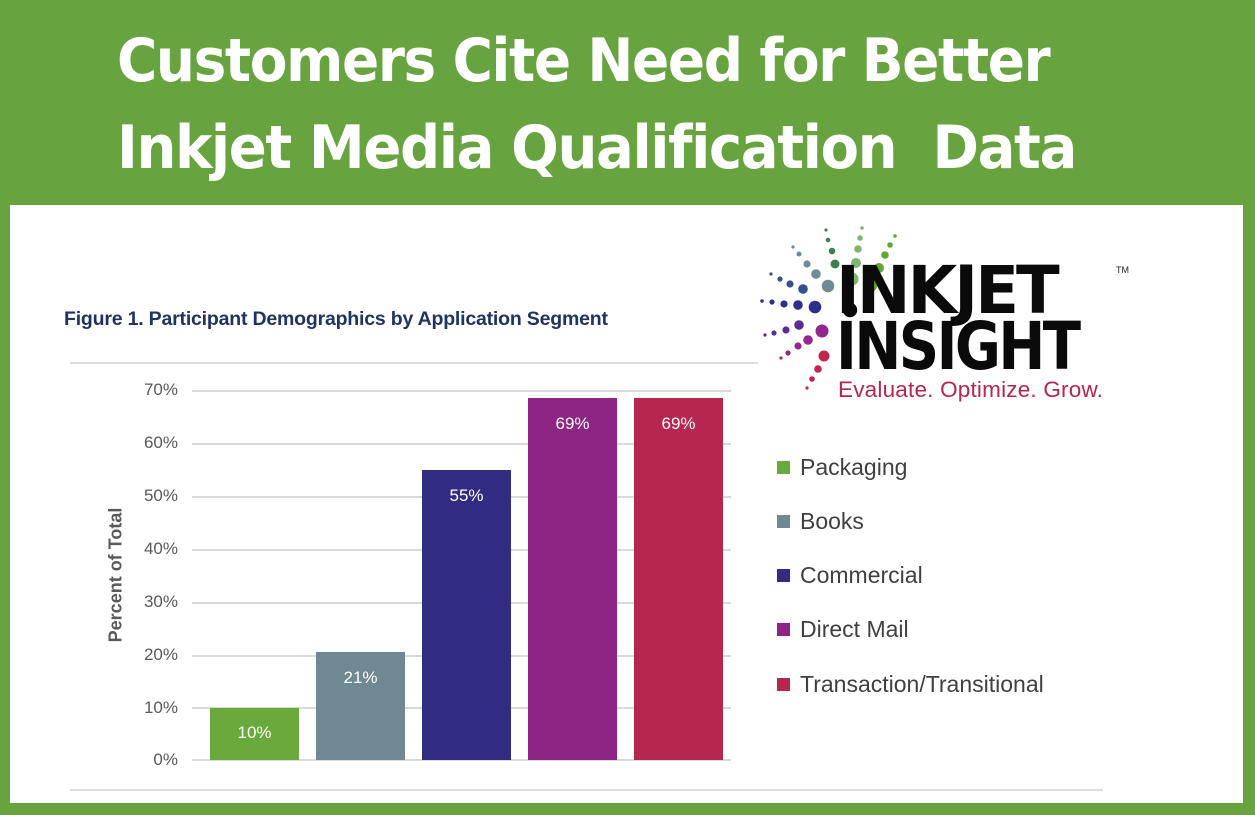 The width and height of the screenshot is (1255, 815). Describe the element at coordinates (165, 759) in the screenshot. I see `y-tick-0: 0%` at that location.